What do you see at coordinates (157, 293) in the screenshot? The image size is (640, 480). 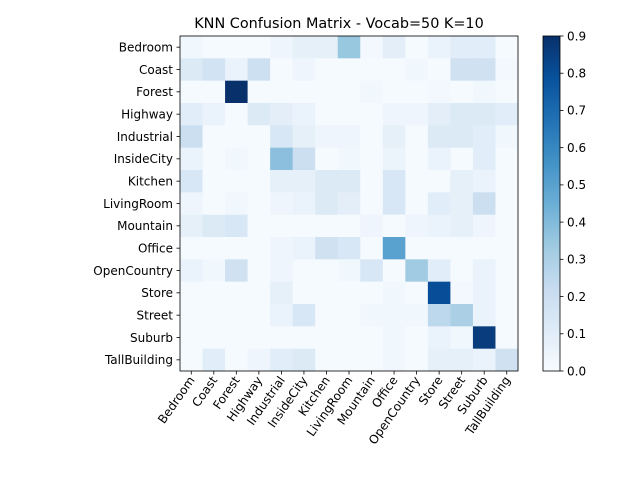 I see `y-tick-label: Store` at bounding box center [157, 293].